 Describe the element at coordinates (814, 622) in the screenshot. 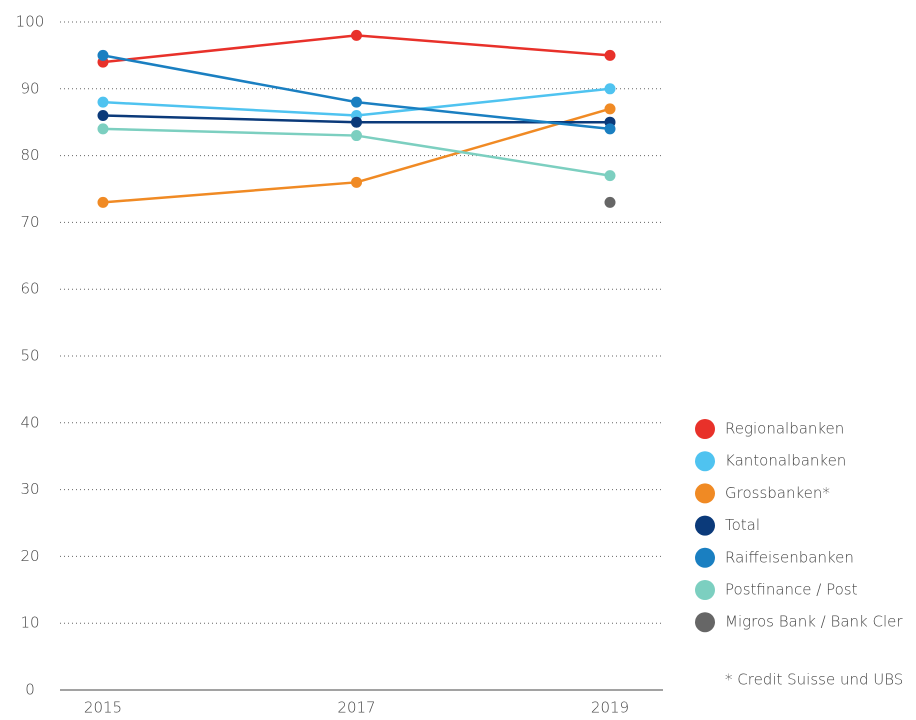

I see `legend-label: Migros Bank / Bank Cler` at that location.